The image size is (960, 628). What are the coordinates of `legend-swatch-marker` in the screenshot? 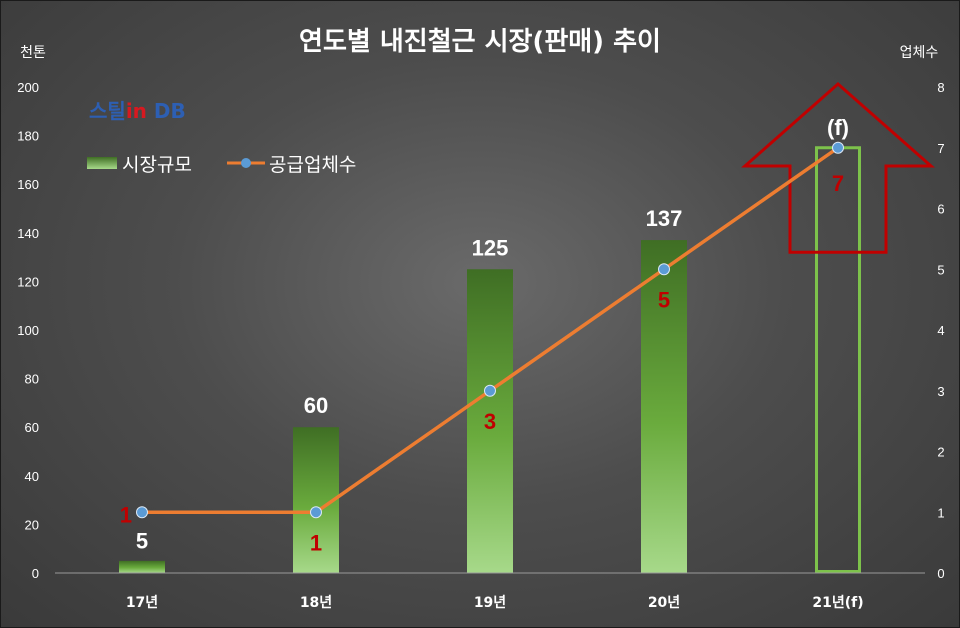 It's located at (246, 163).